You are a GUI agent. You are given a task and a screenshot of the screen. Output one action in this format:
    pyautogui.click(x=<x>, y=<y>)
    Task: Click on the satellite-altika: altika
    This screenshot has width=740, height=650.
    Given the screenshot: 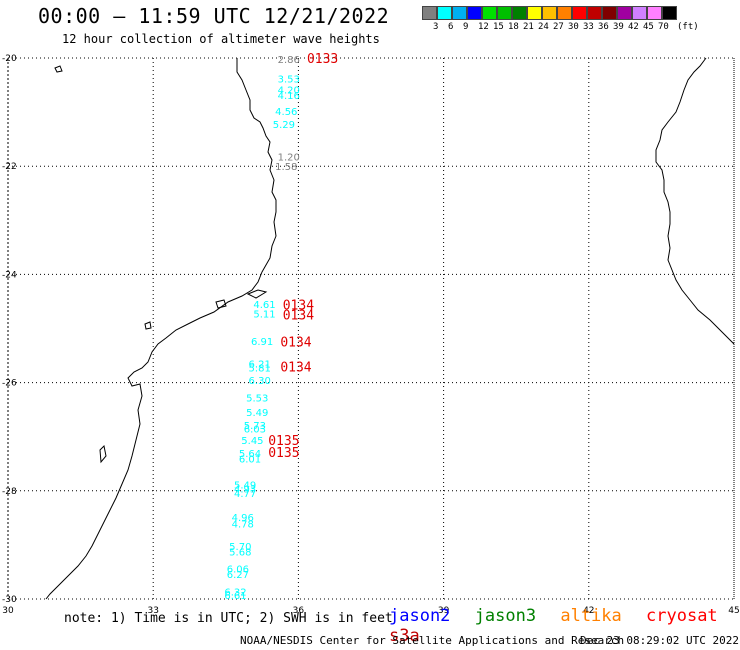 What is the action you would take?
    pyautogui.click(x=591, y=616)
    